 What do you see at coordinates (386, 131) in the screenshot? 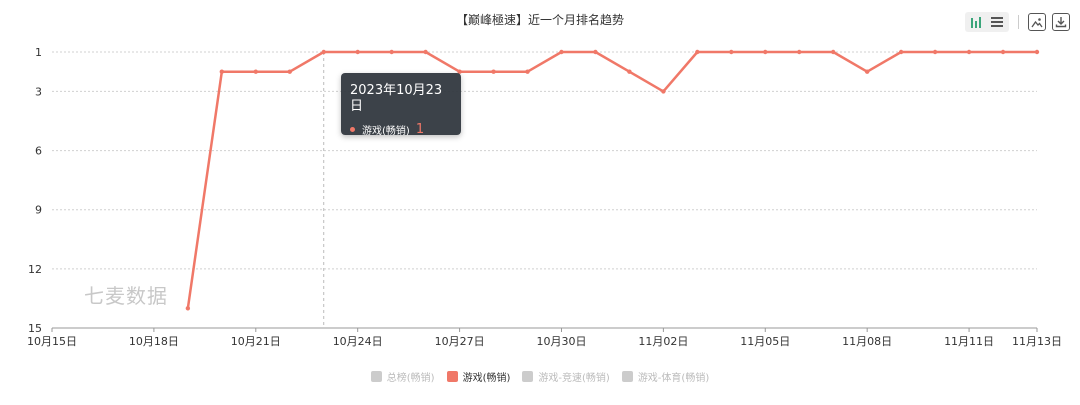
I see `tooltip-series-name: 游戏(畅销)` at bounding box center [386, 131].